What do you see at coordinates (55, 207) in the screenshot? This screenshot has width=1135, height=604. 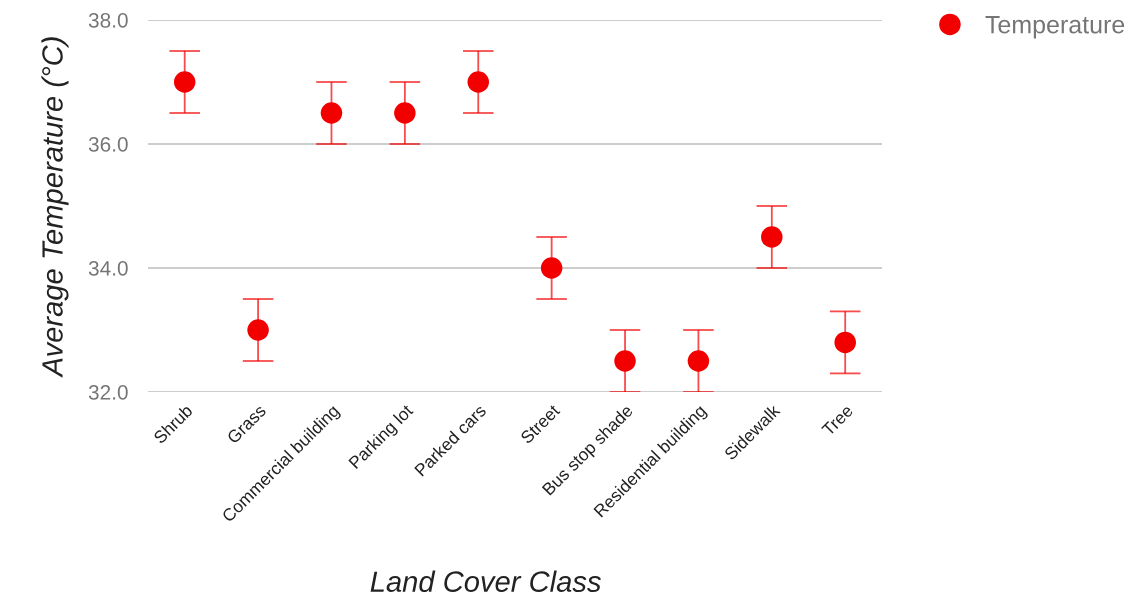 I see `y-axis-title: Average Temperature (°C)` at bounding box center [55, 207].